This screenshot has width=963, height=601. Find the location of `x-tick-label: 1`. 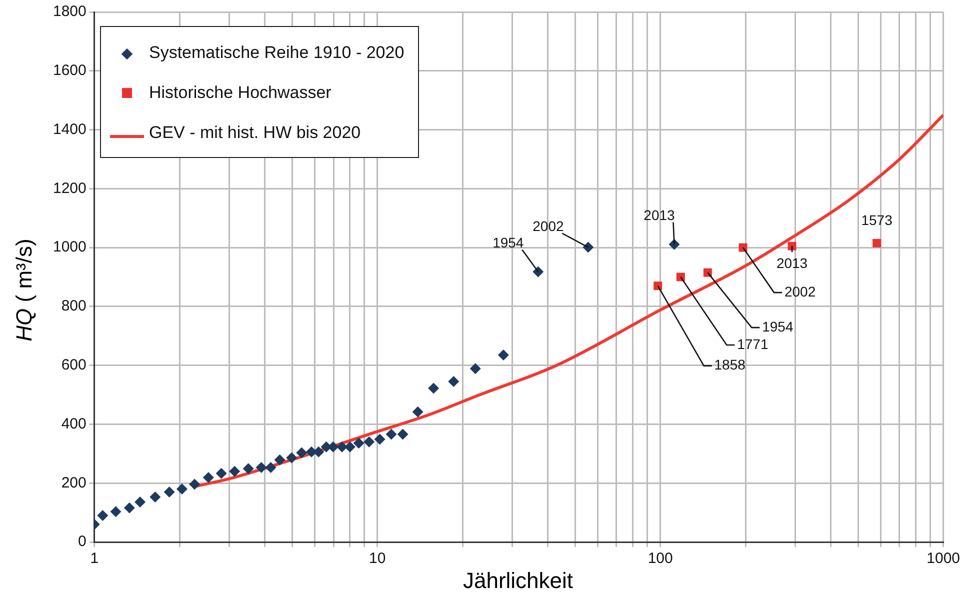

x-tick-label: 1 is located at coordinates (94, 559).